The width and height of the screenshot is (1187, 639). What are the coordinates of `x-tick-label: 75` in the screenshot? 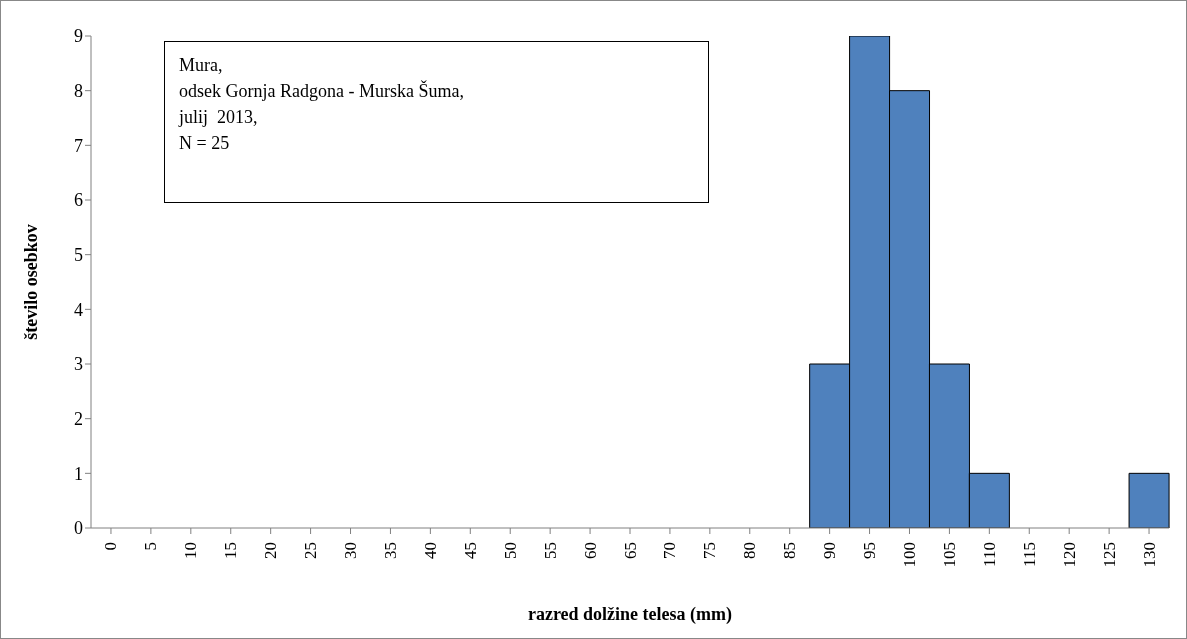 It's located at (710, 550).